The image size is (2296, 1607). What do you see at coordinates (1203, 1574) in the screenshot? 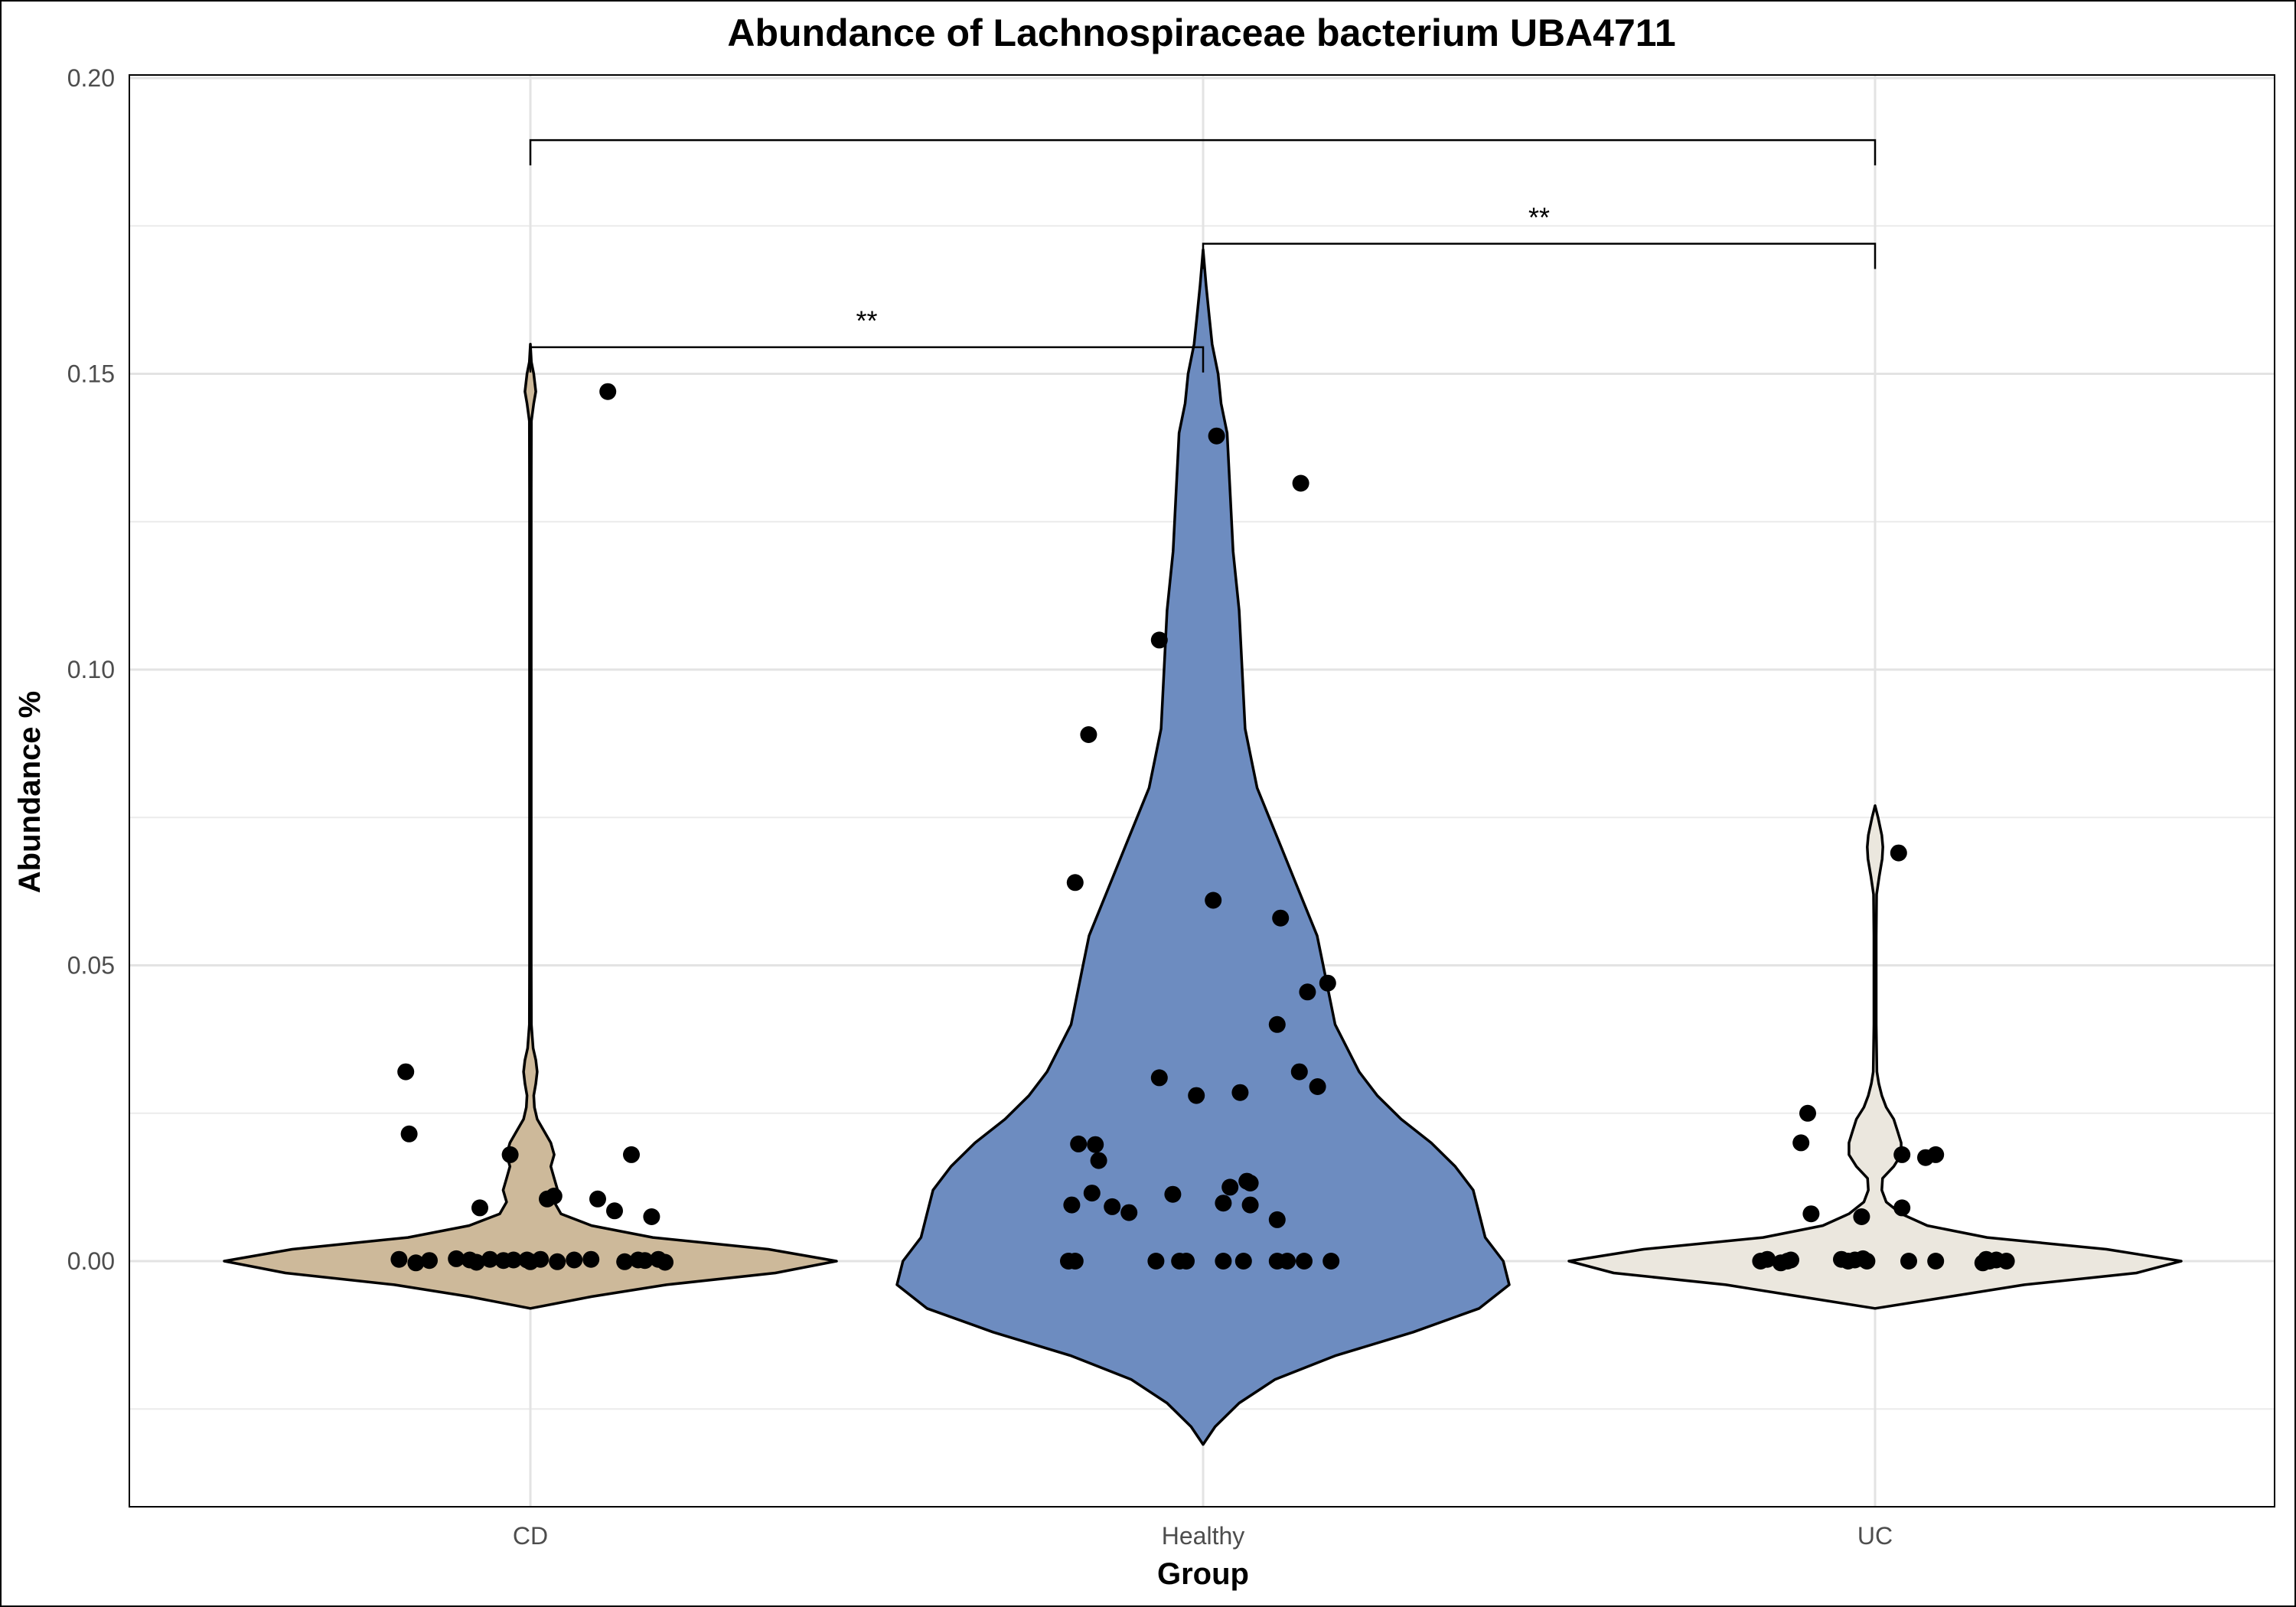
I see `x-axis-title: Group` at bounding box center [1203, 1574].